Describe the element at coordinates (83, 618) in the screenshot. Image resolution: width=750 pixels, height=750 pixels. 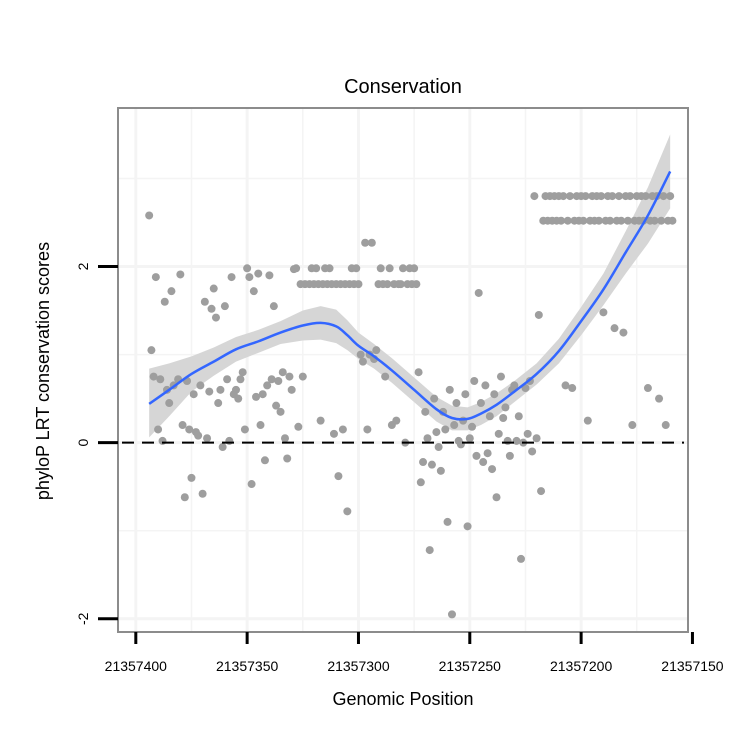
I see `y-tick-label: -2` at that location.